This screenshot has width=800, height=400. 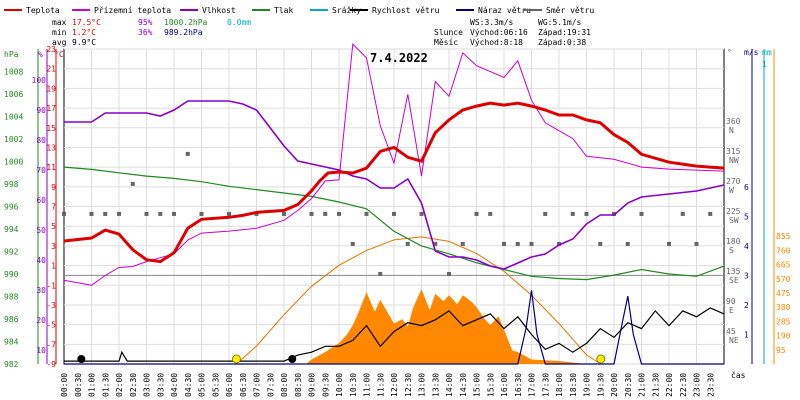 I want to click on stat-value: 95%, so click(x=145, y=22).